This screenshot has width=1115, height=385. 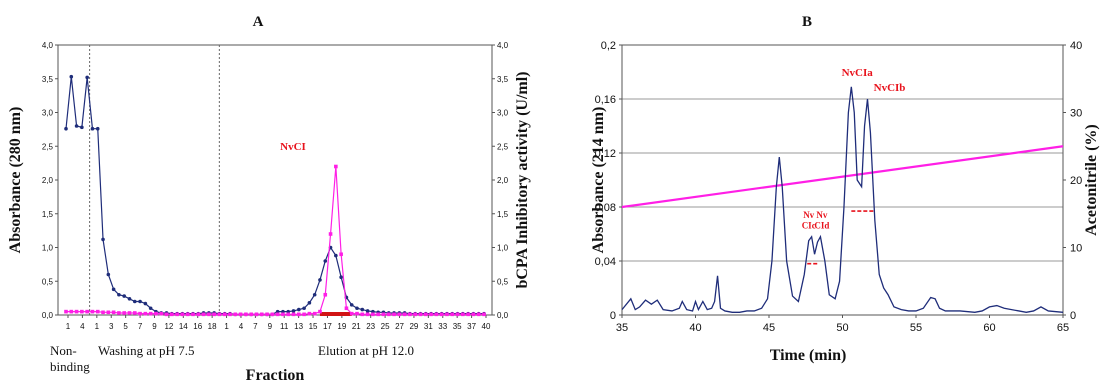 What do you see at coordinates (503, 214) in the screenshot?
I see `y2-tick-label: 1,5` at bounding box center [503, 214].